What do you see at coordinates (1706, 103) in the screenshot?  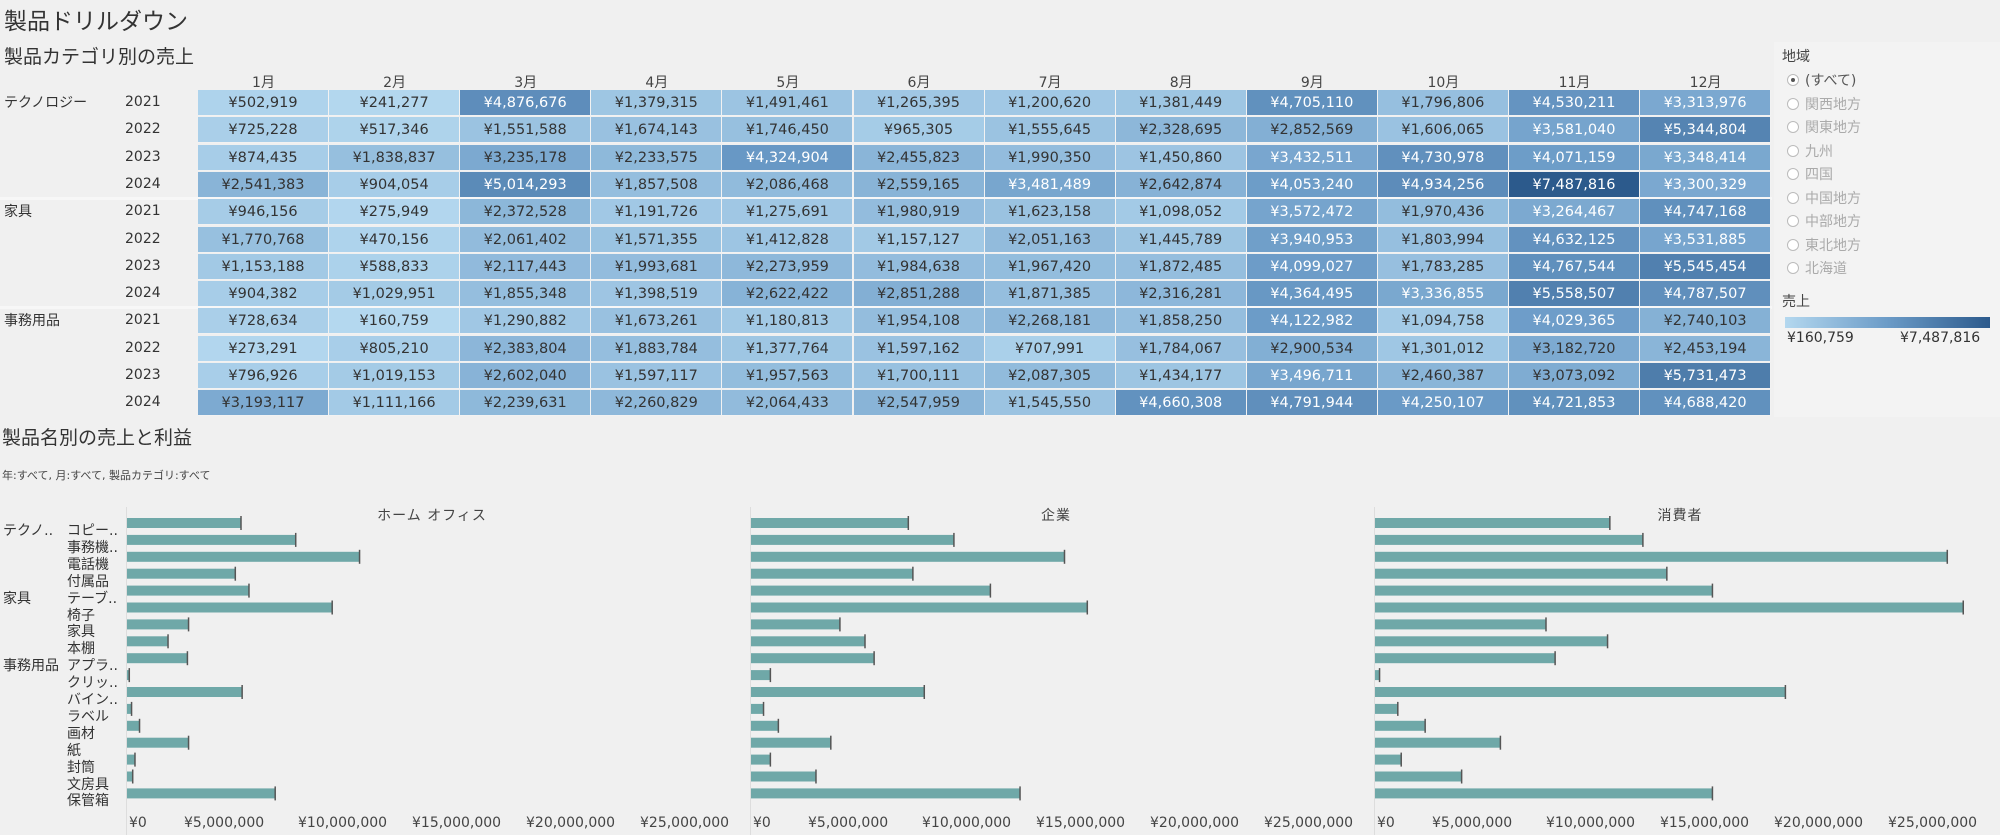 I see `heatmap-cell: ¥3,313,976` at bounding box center [1706, 103].